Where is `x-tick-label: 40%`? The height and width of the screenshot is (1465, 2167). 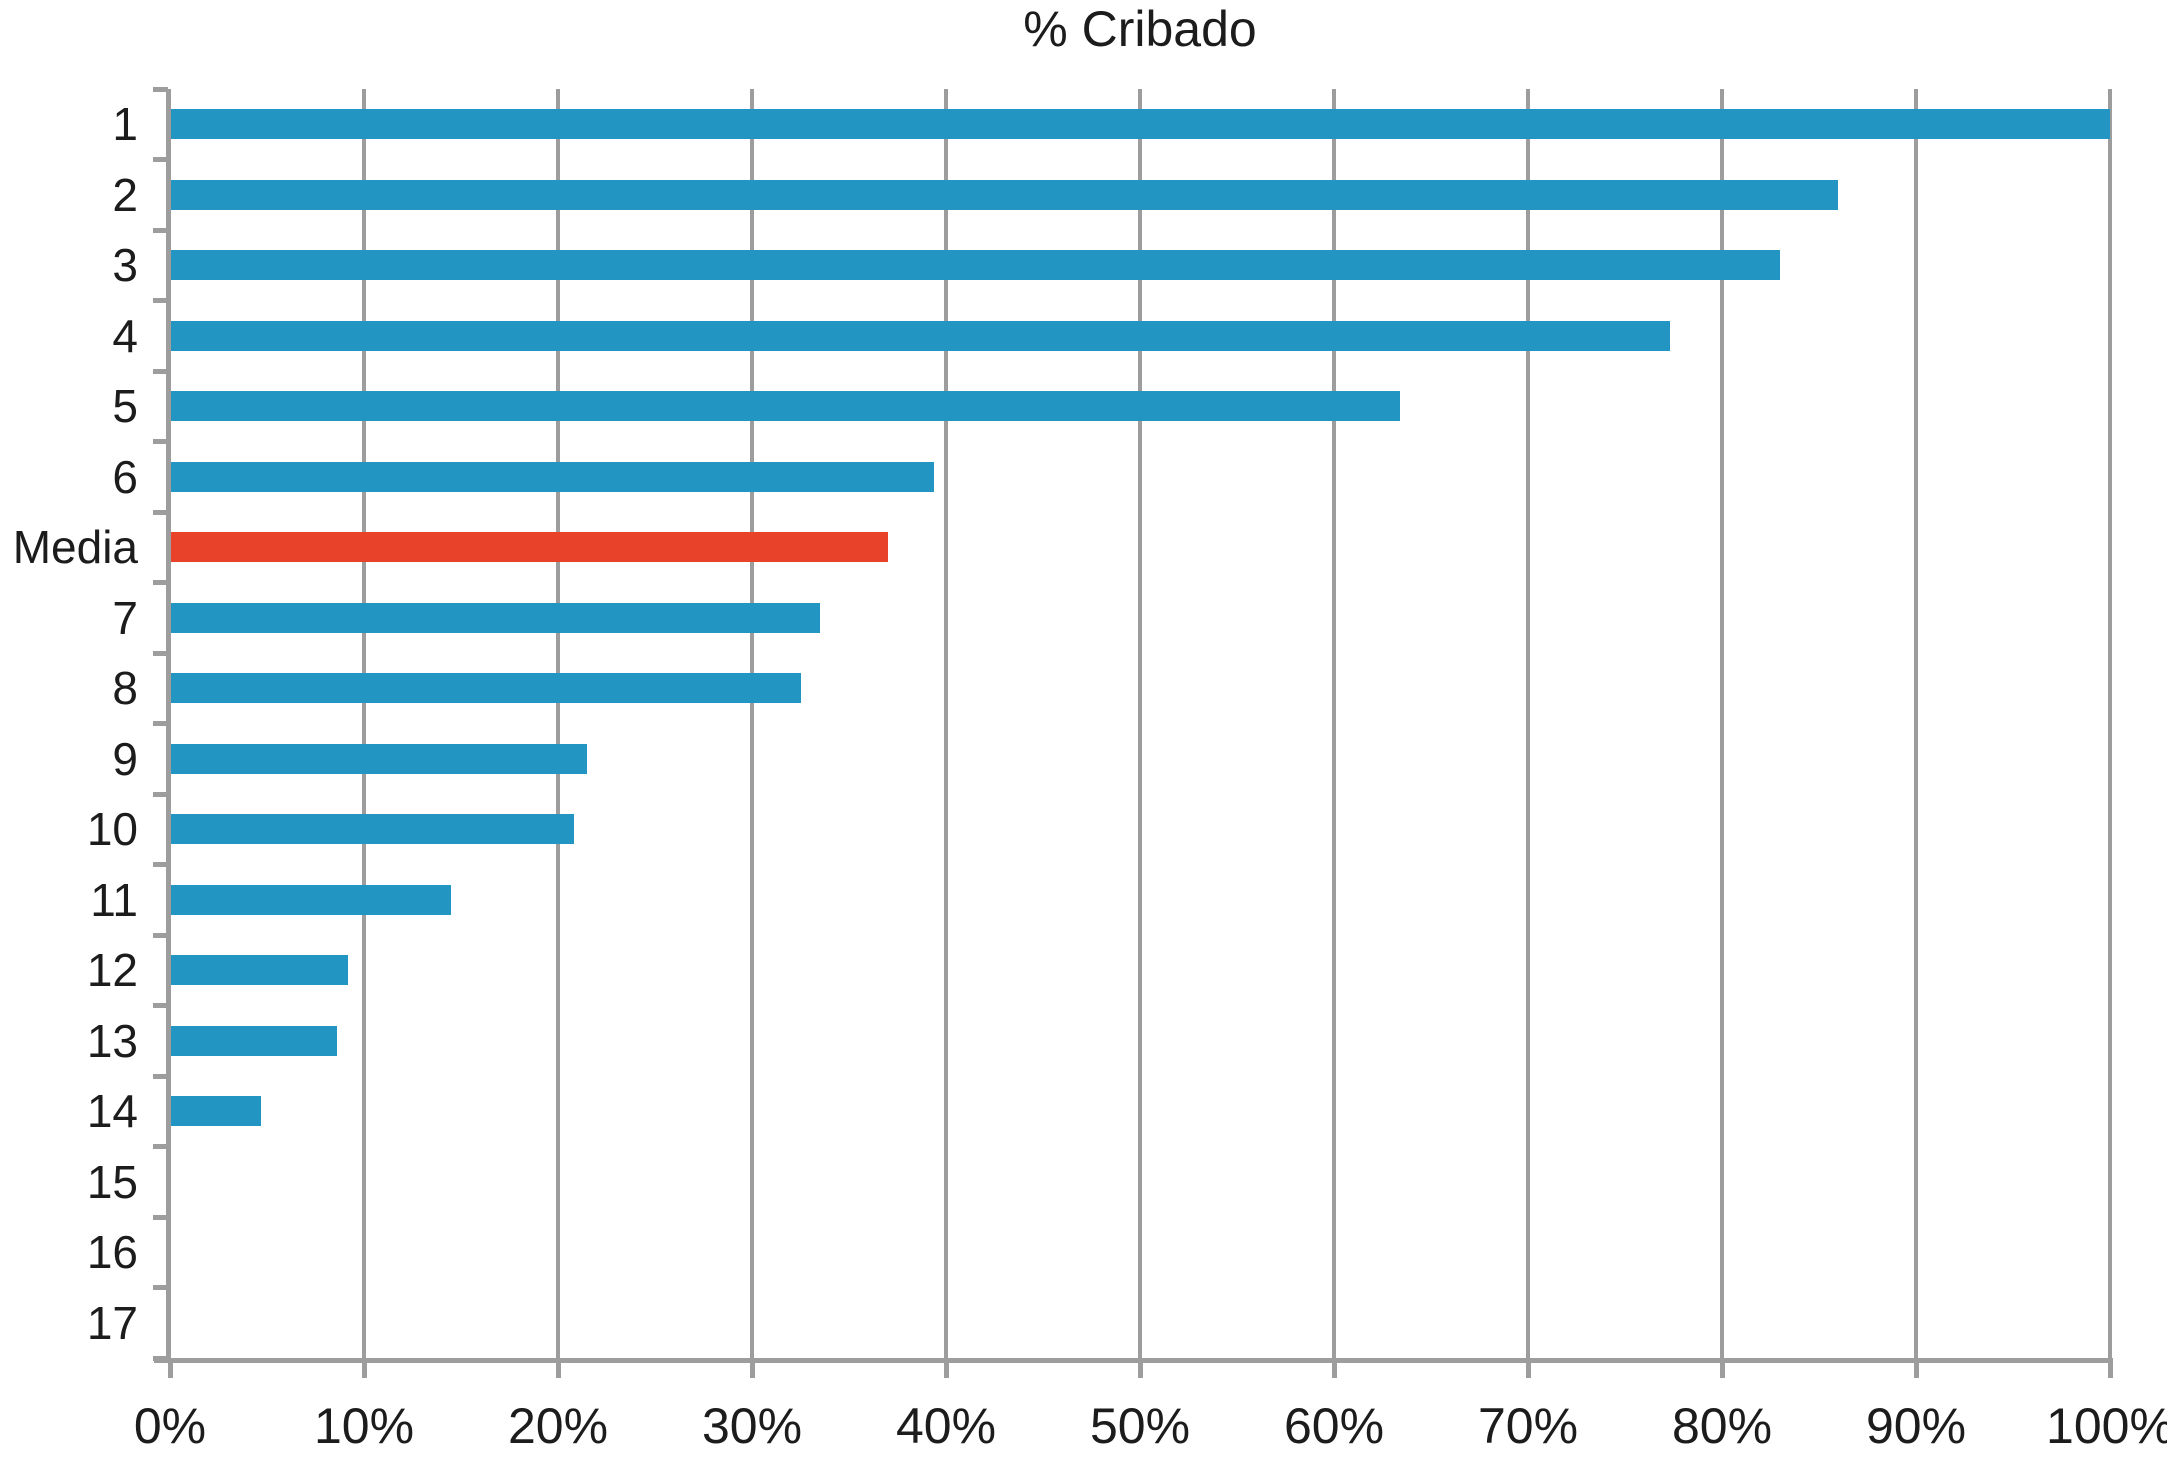 x-tick-label: 40% is located at coordinates (946, 1426).